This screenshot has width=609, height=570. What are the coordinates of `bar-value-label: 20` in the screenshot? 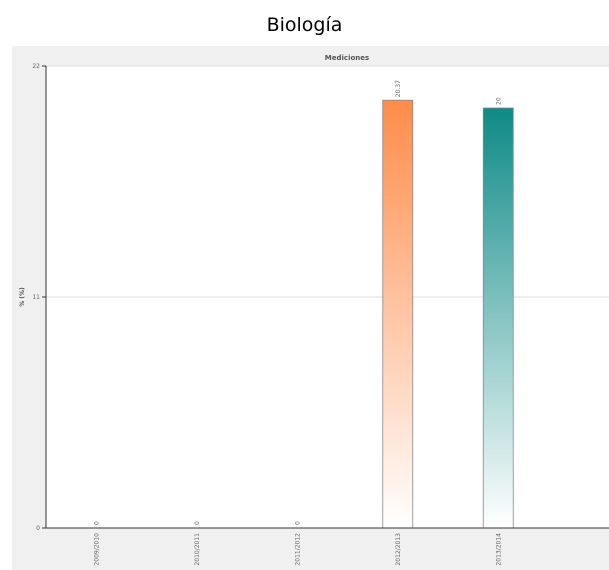 It's located at (498, 101).